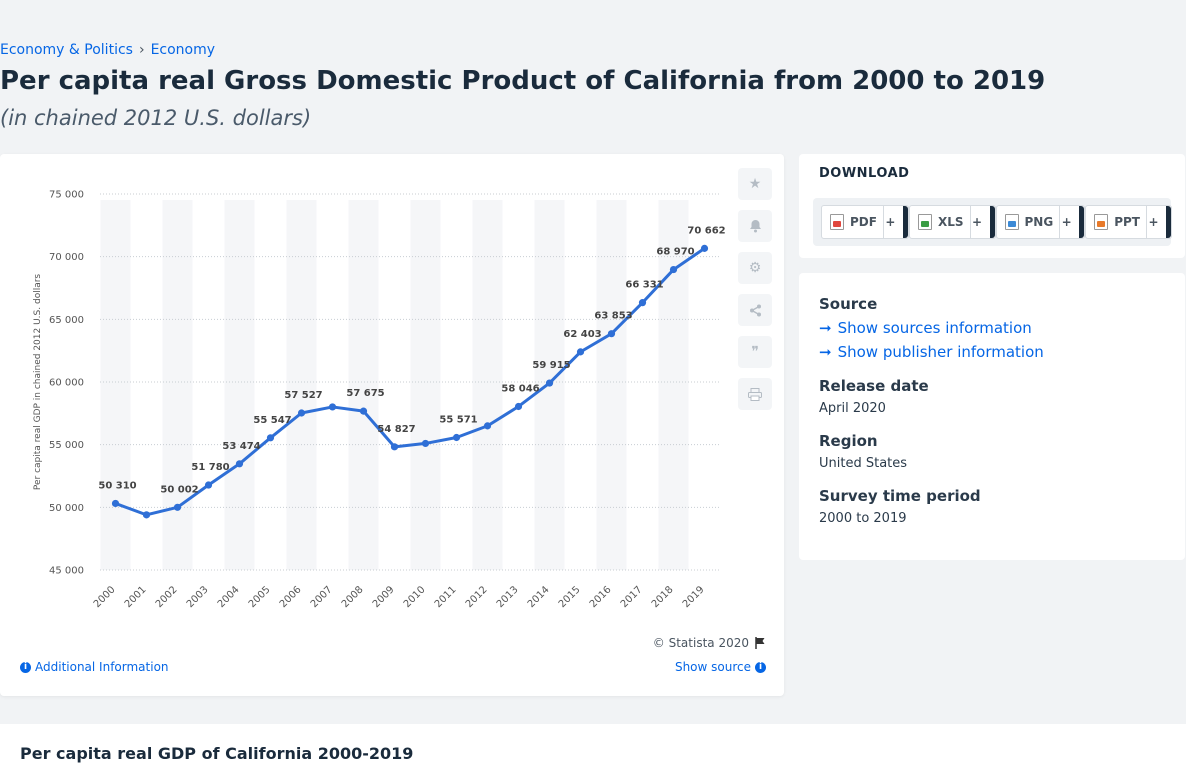  I want to click on region-value: United States, so click(863, 463).